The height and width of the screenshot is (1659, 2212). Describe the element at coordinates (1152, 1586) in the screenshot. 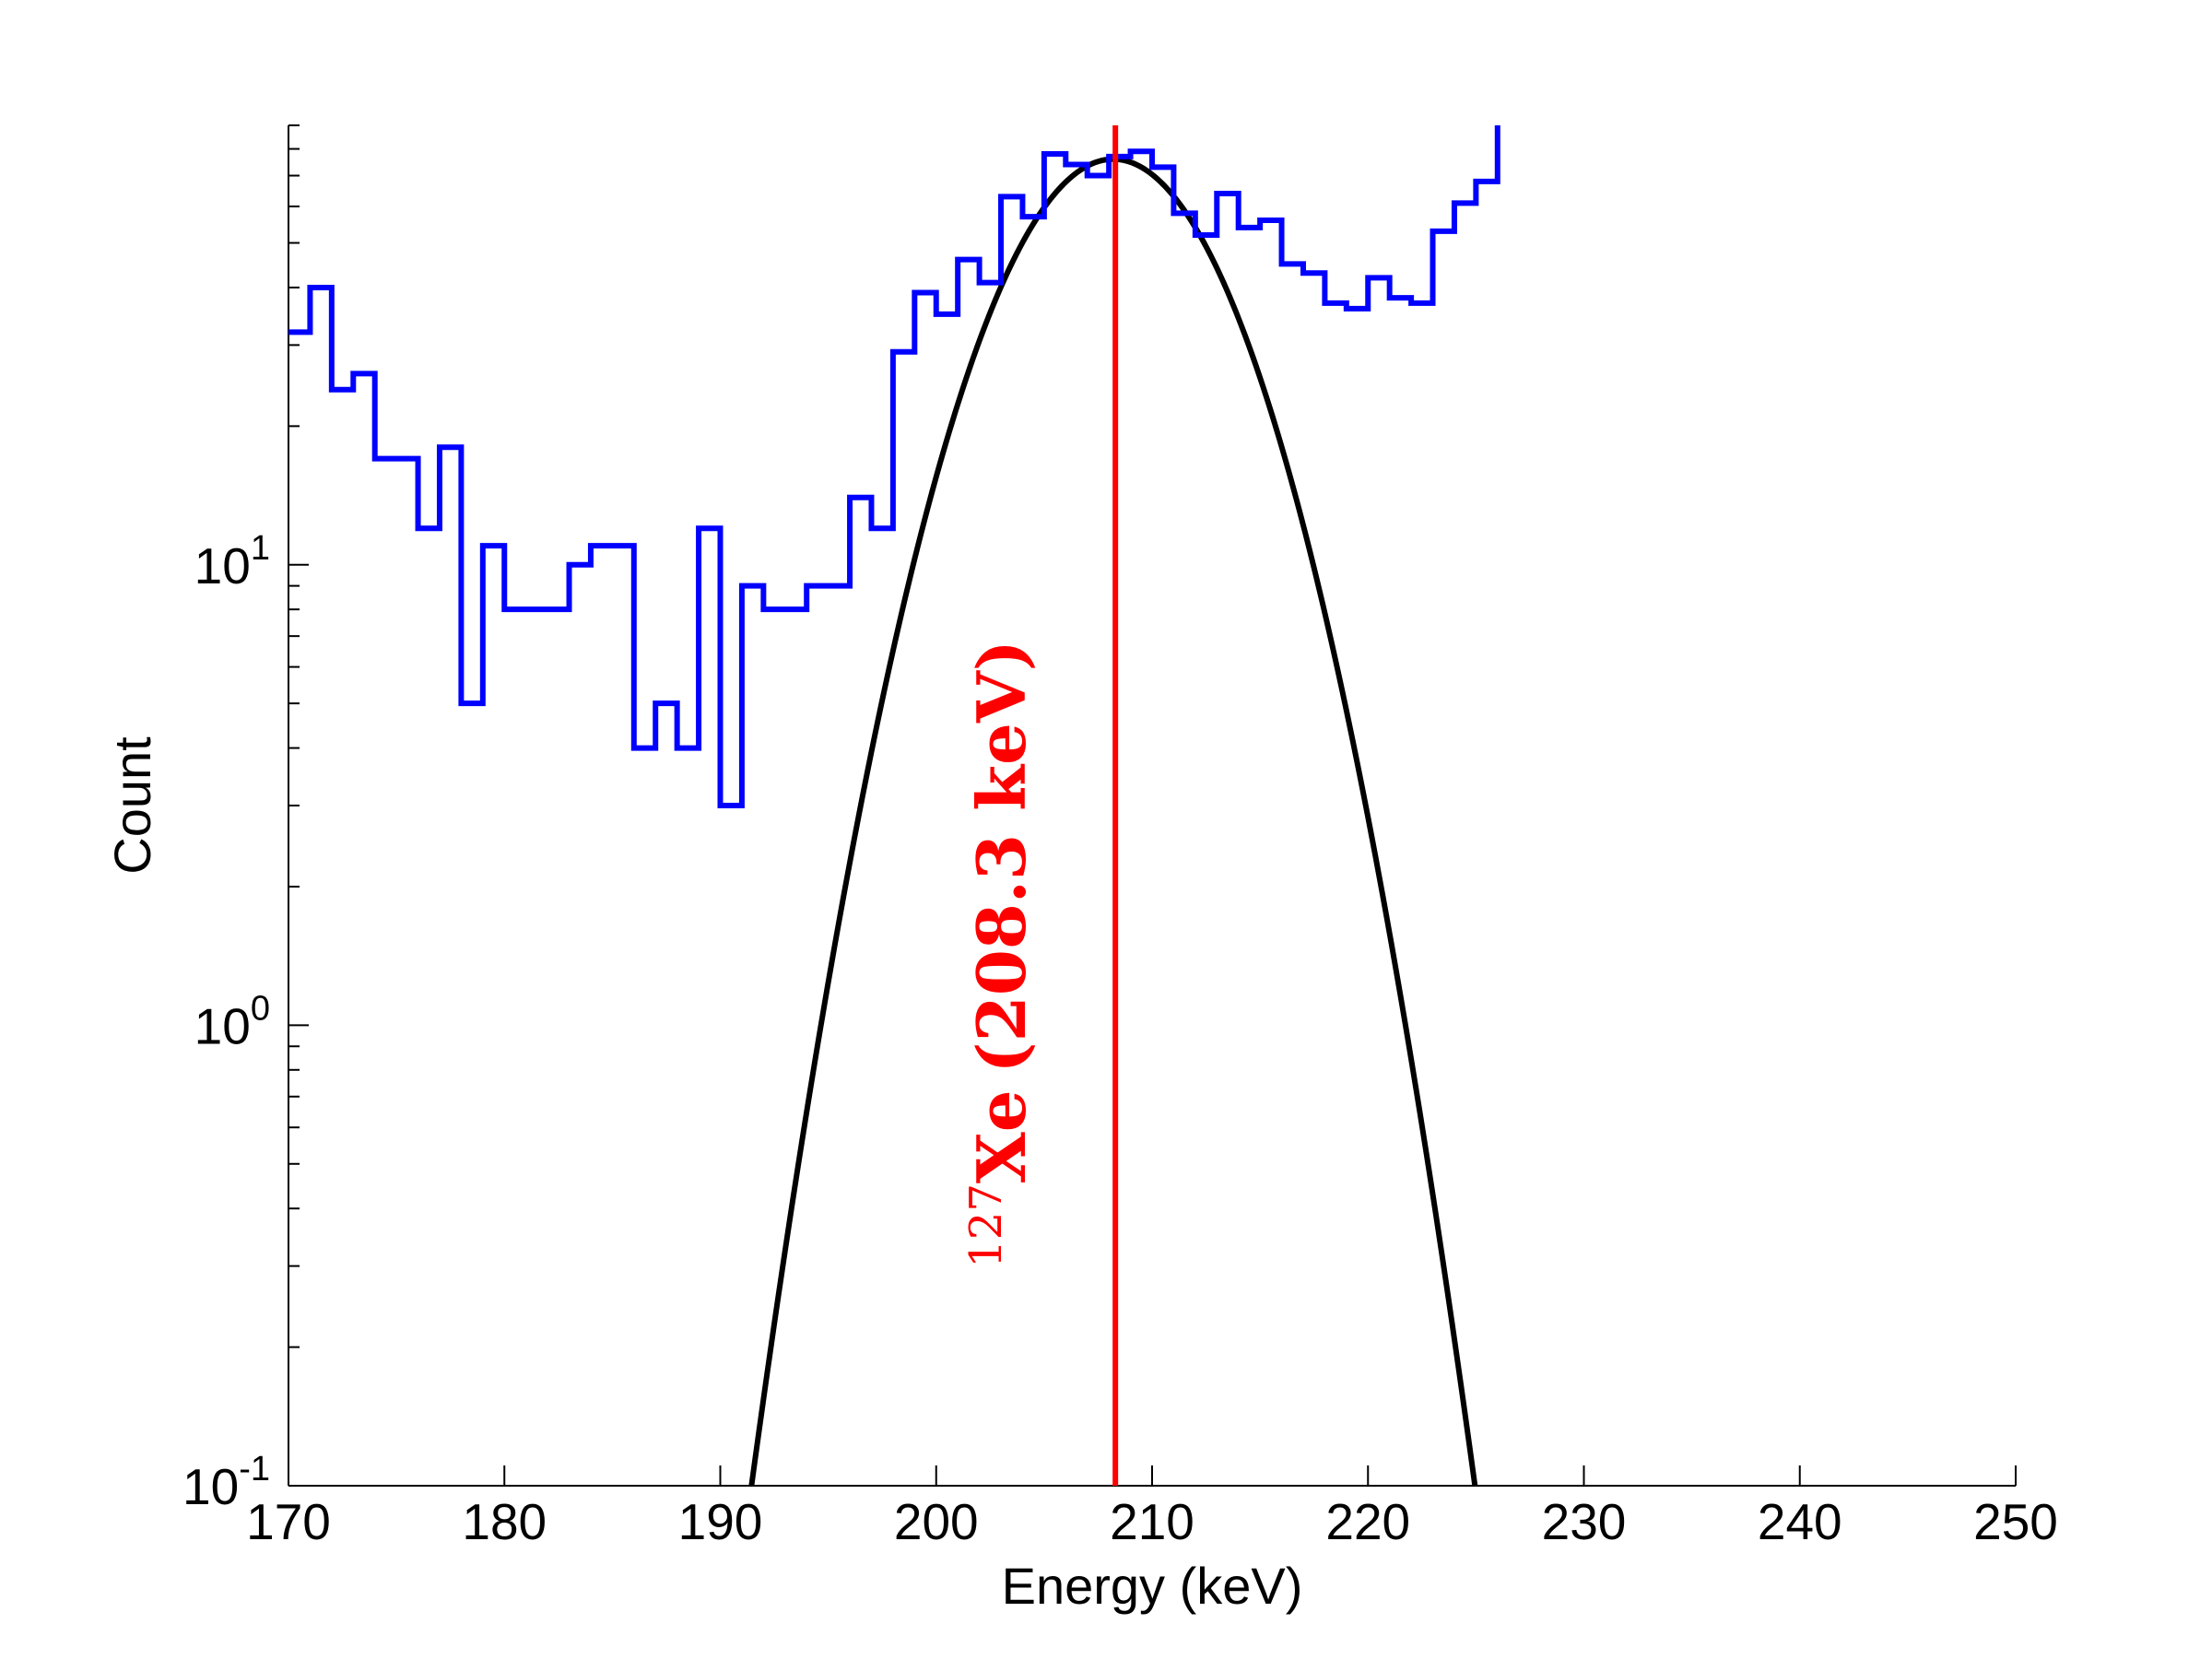

I see `x-axis-title: Energy (keV)` at that location.